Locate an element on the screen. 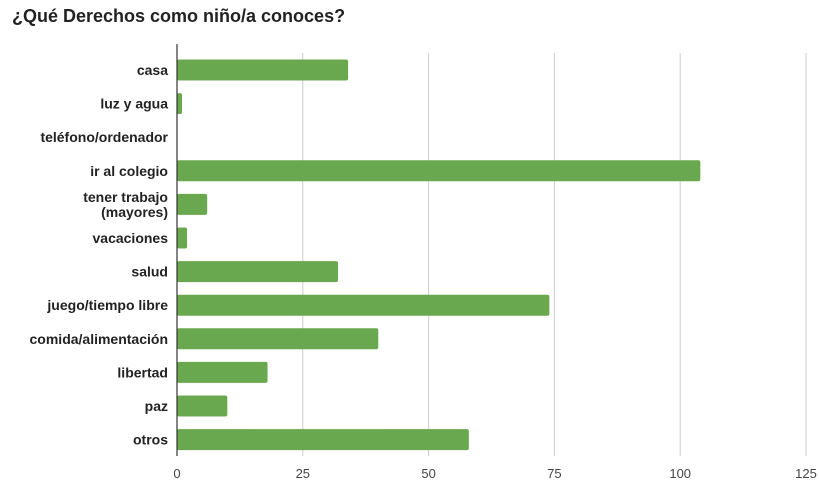  category-label-line: salud is located at coordinates (149, 272).